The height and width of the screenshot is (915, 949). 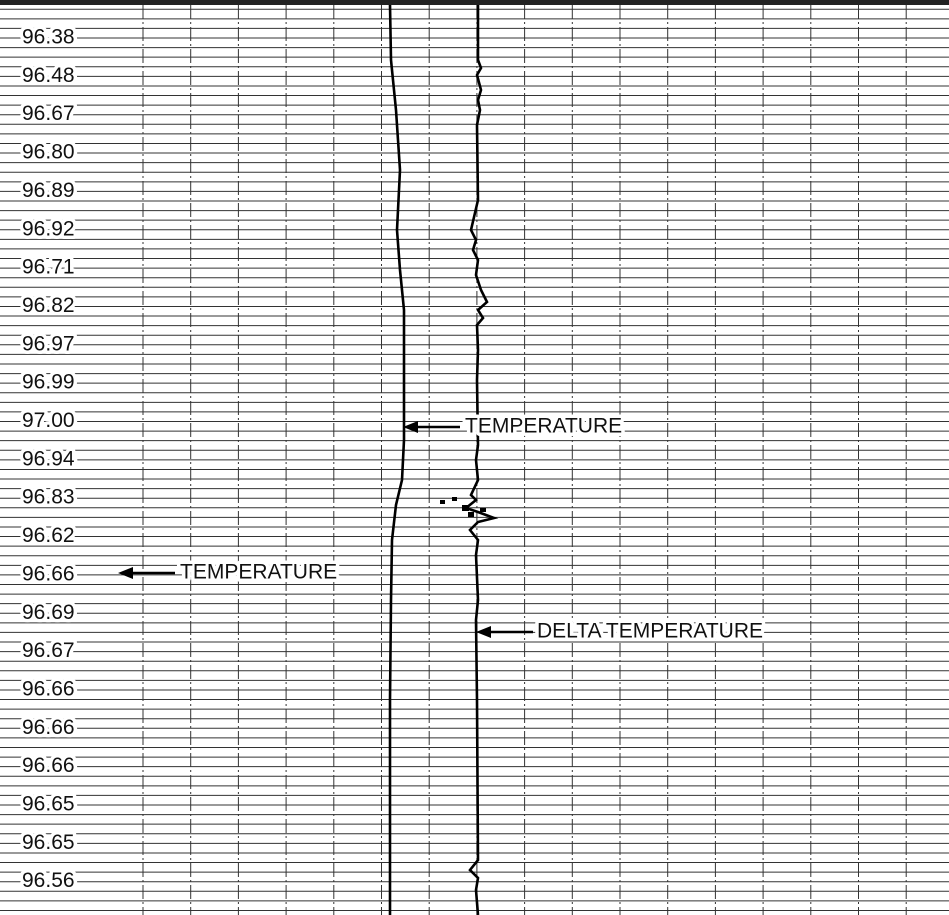 What do you see at coordinates (48, 190) in the screenshot?
I see `reading-label: 96.89` at bounding box center [48, 190].